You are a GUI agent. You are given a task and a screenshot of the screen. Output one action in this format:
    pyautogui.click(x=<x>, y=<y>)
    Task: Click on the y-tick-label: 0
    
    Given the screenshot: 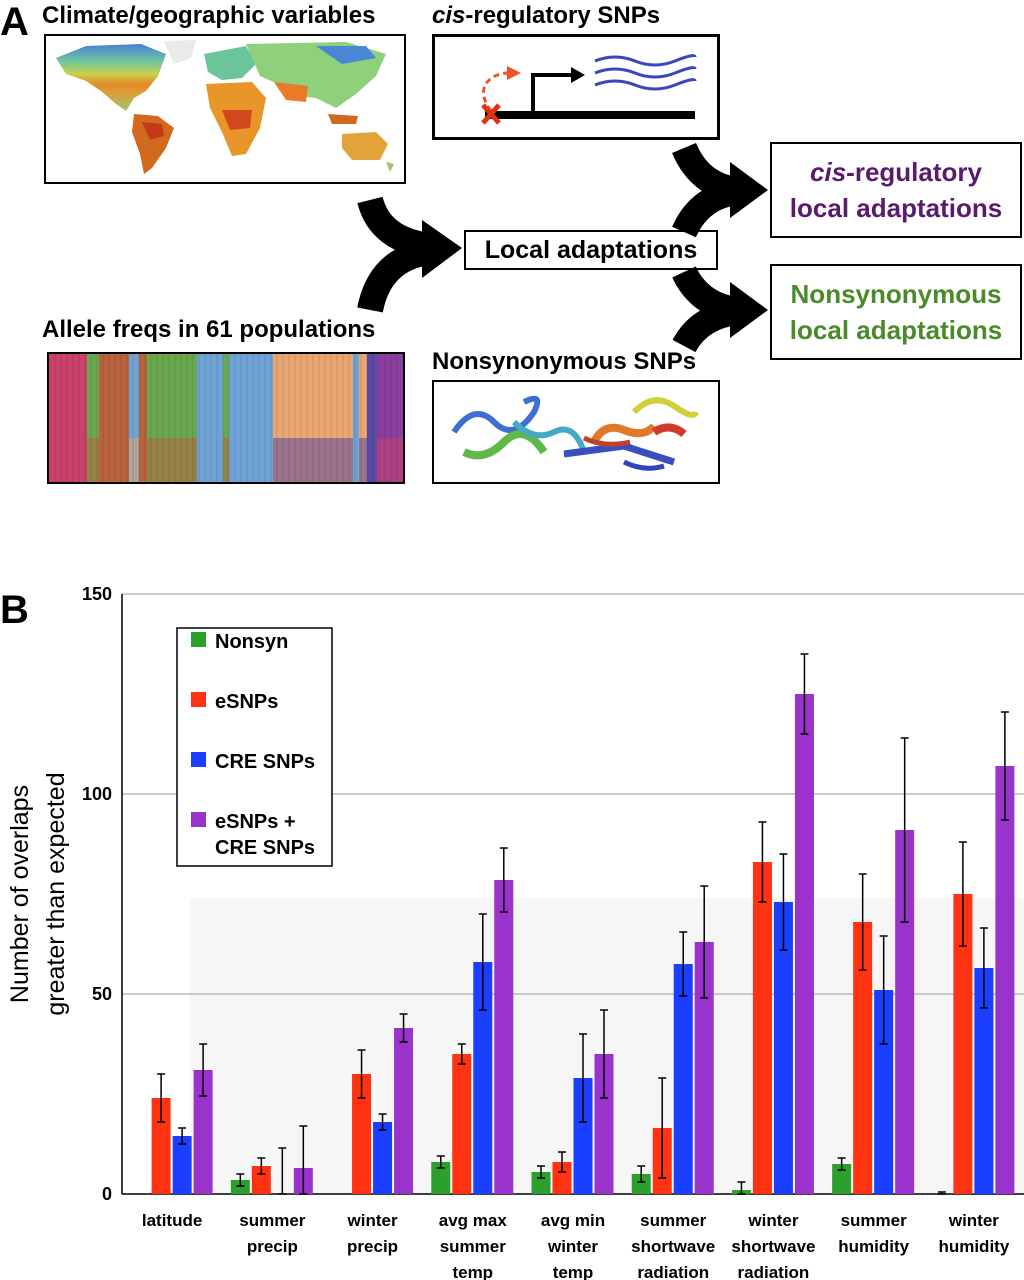 What is the action you would take?
    pyautogui.click(x=107, y=1194)
    